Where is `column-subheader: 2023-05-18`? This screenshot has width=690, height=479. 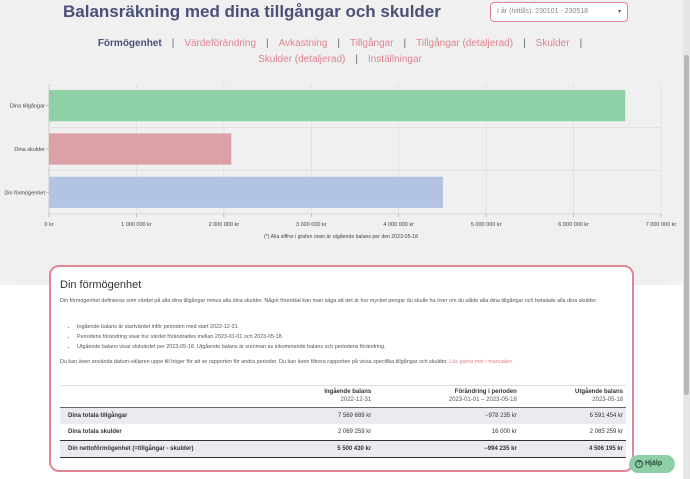 column-subheader: 2023-05-18 is located at coordinates (607, 400).